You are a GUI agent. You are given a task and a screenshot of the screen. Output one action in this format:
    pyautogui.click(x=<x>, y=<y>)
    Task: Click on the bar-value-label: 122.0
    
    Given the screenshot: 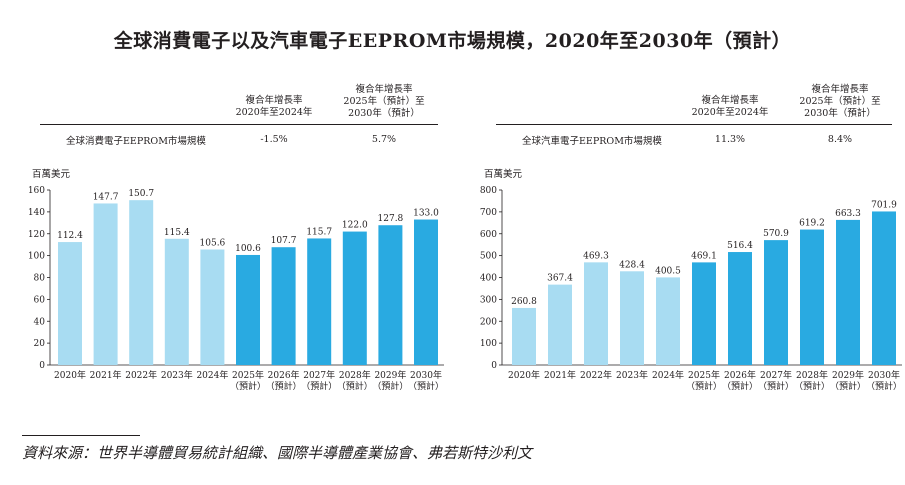 What is the action you would take?
    pyautogui.click(x=355, y=226)
    